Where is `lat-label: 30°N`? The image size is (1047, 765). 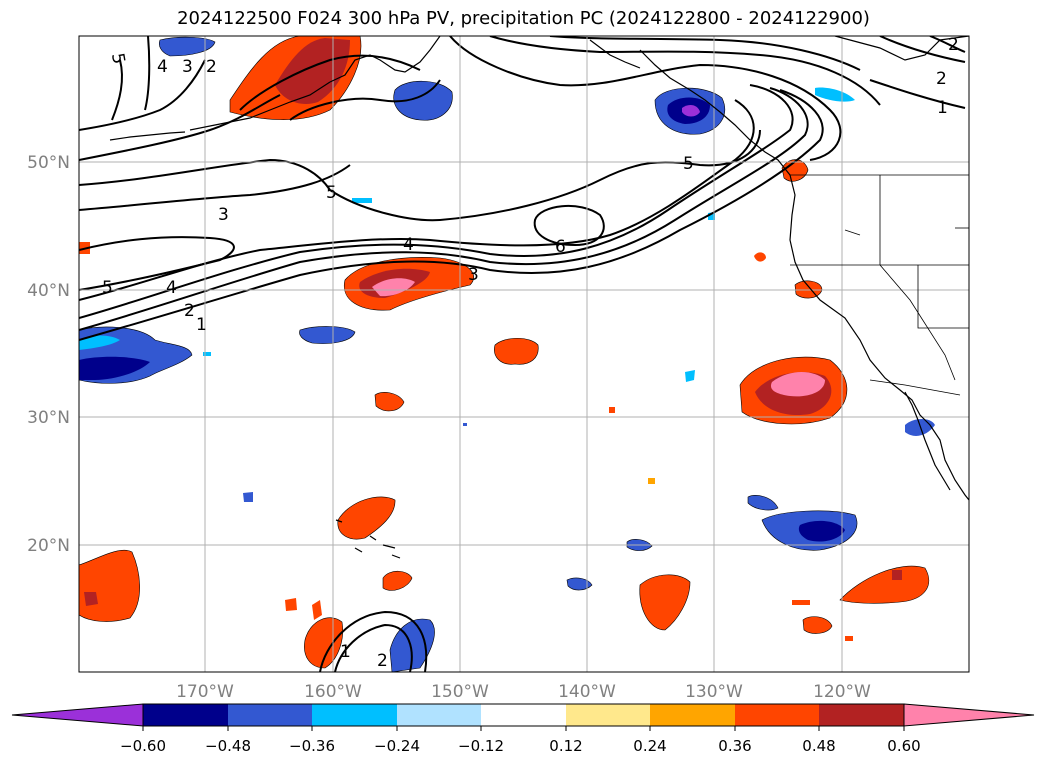
lat-label: 30°N is located at coordinates (48, 418).